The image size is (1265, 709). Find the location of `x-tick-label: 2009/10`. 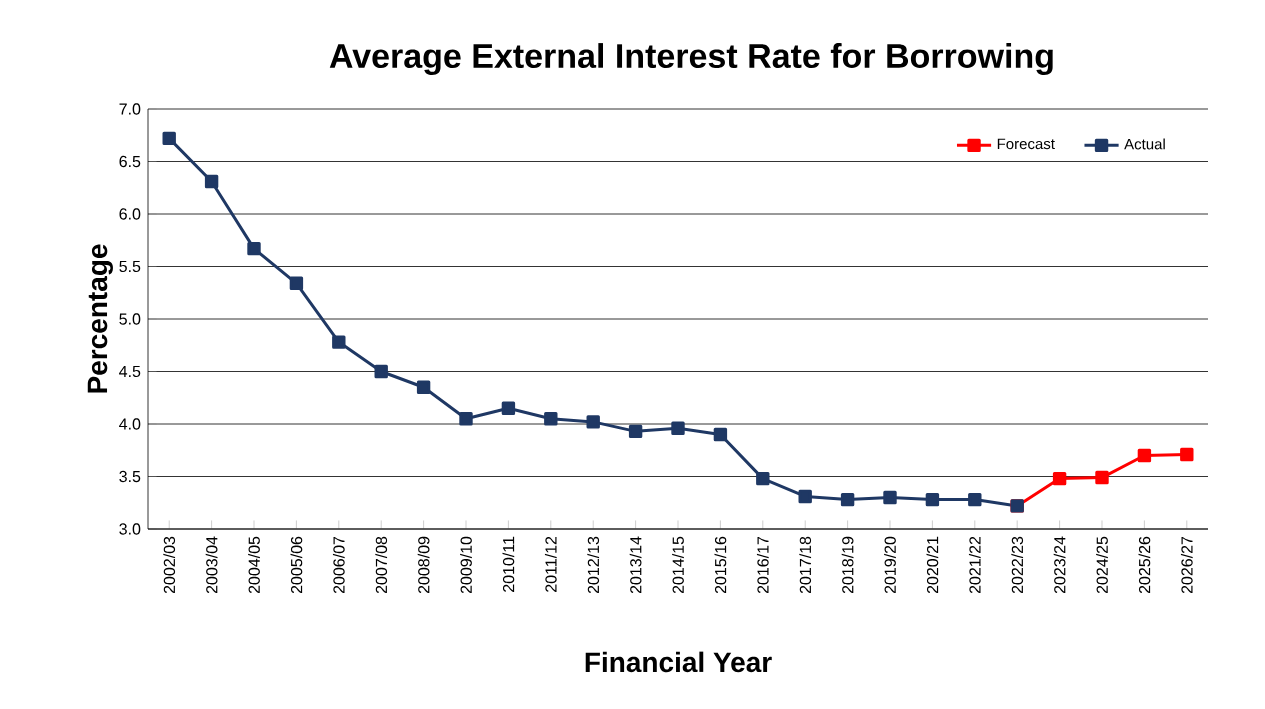

x-tick-label: 2009/10 is located at coordinates (466, 565).